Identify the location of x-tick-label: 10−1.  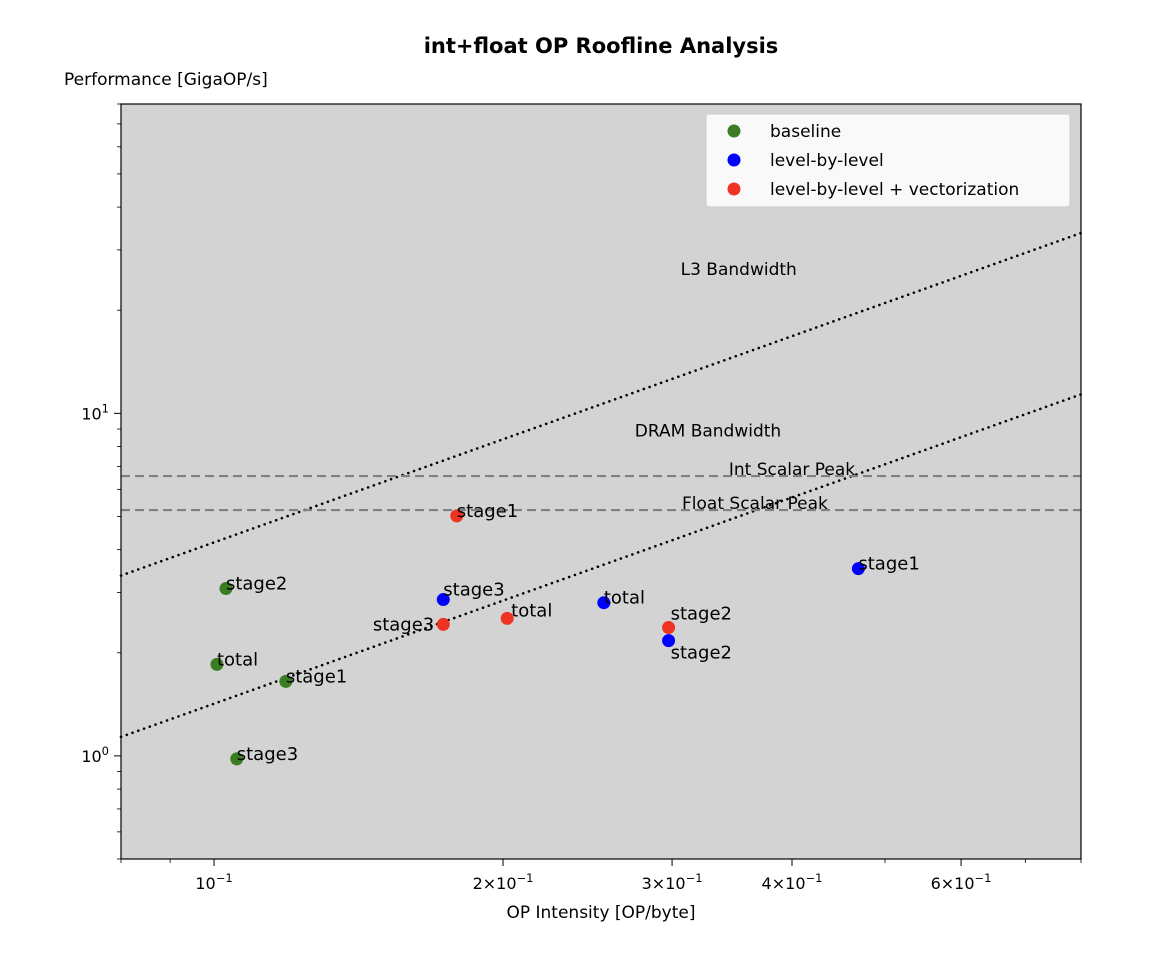
(213, 882).